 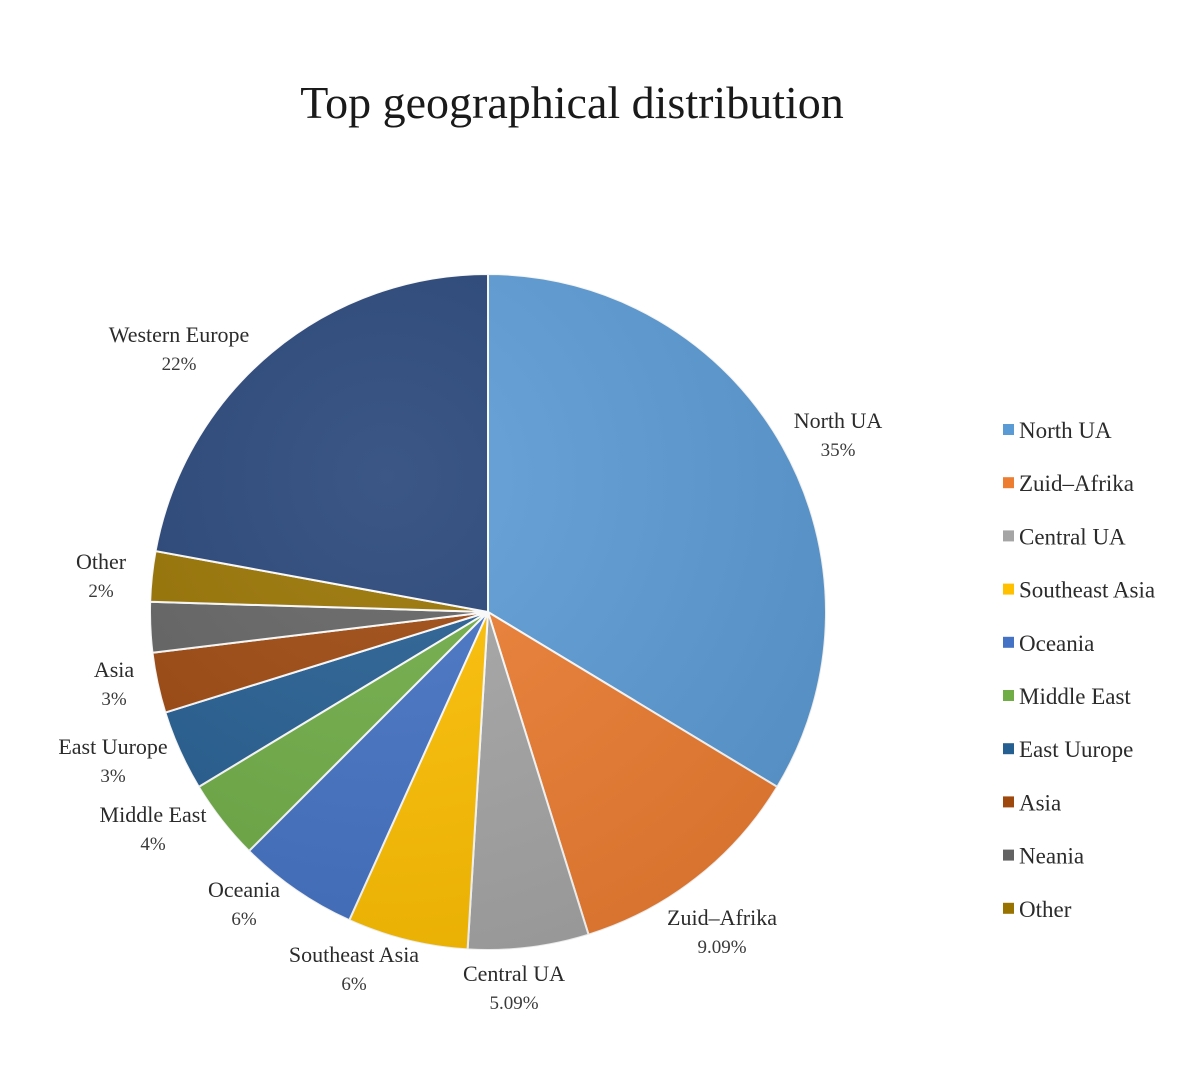 What do you see at coordinates (1008, 855) in the screenshot?
I see `legend-swatch-neania` at bounding box center [1008, 855].